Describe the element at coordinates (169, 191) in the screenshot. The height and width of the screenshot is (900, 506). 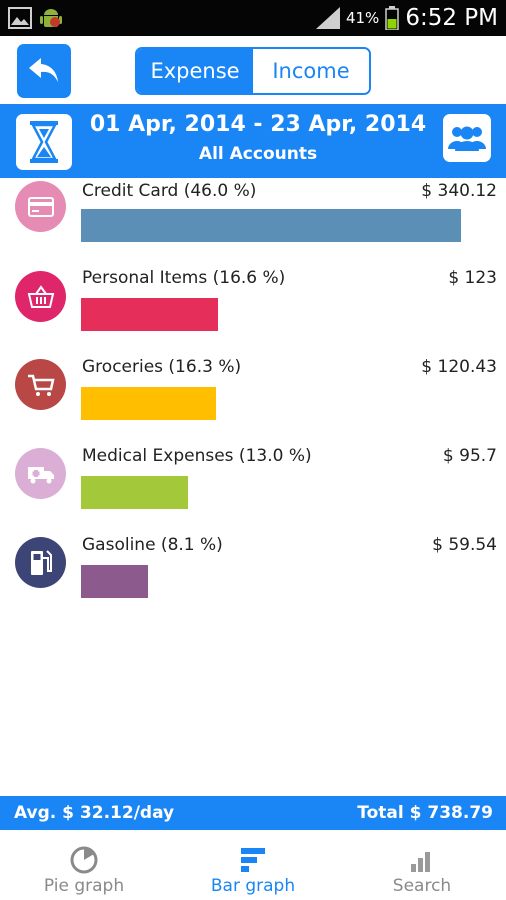
I see `category-label: Credit Card (46.0 %)` at that location.